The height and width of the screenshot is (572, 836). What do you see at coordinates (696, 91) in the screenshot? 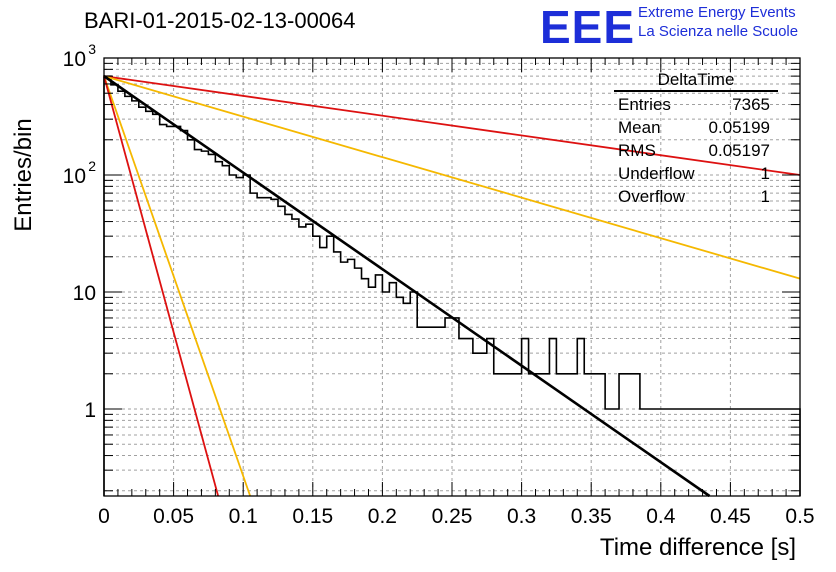
I see `stats-divider` at bounding box center [696, 91].